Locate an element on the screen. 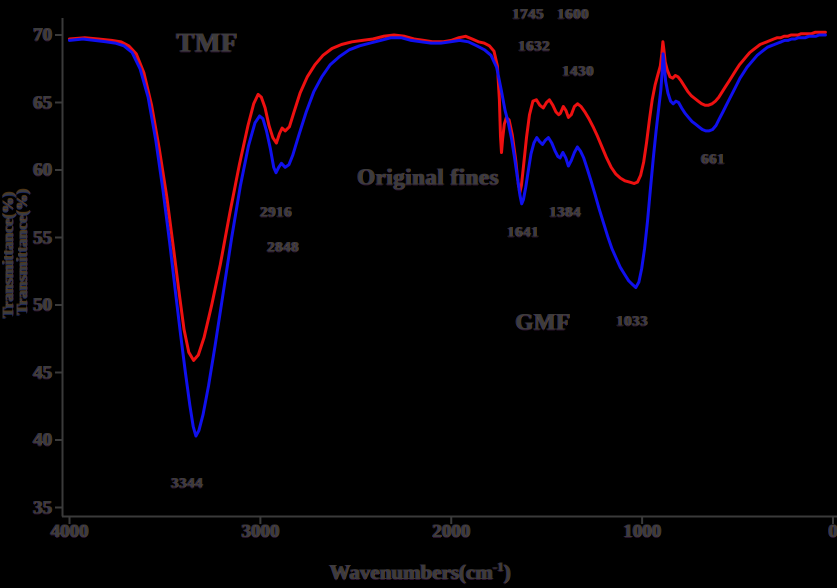  peak-annotation-661: 661 is located at coordinates (713, 159).